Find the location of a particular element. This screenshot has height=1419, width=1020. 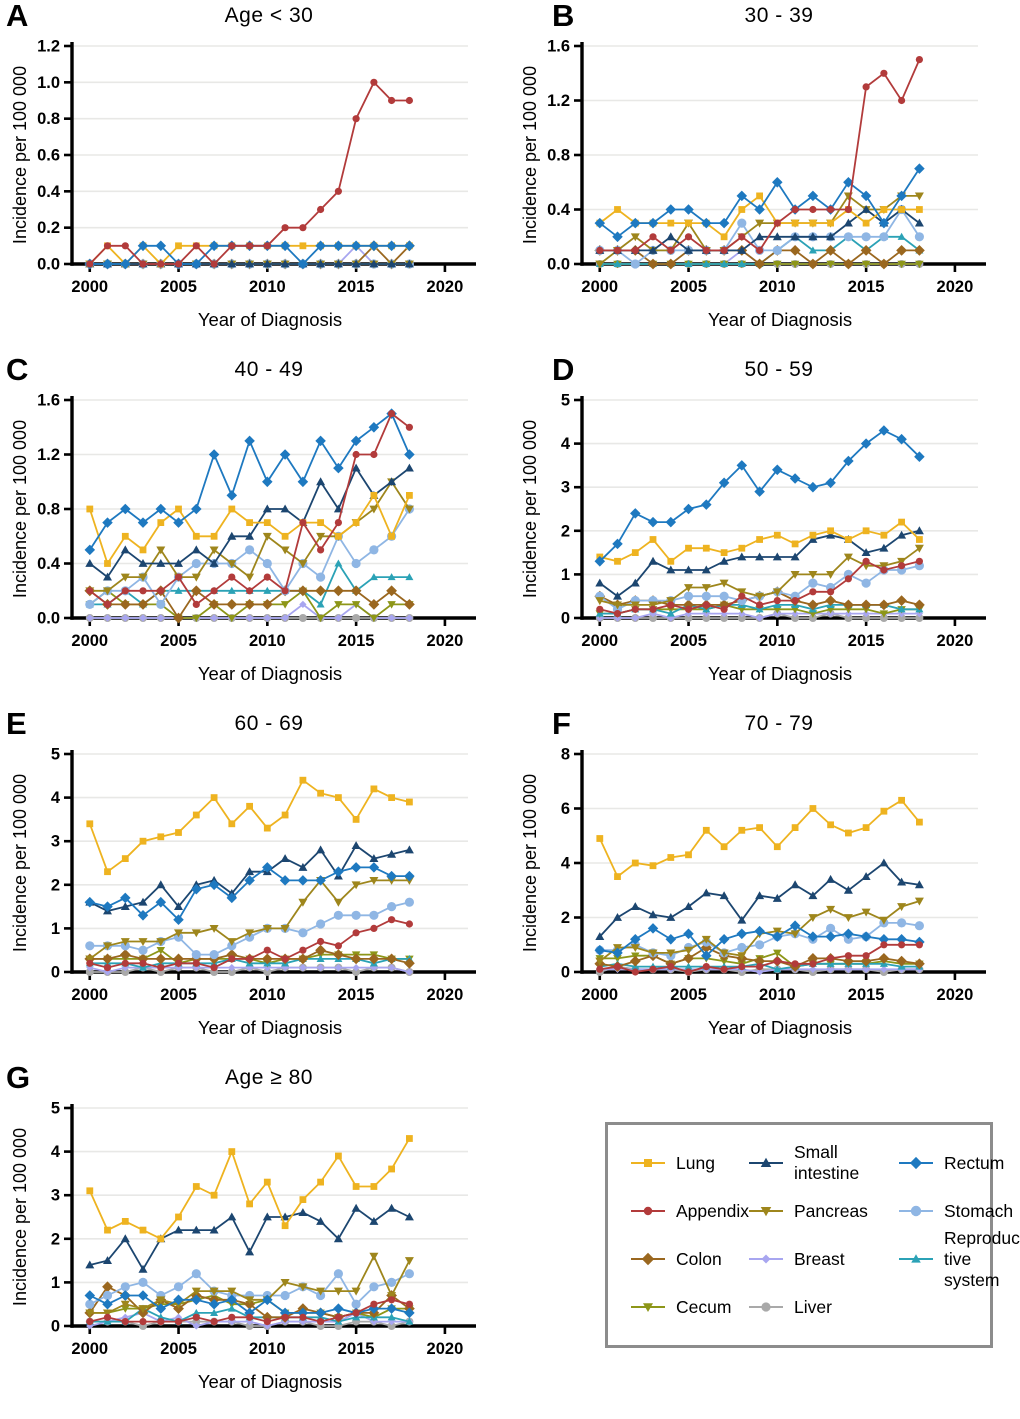

svg-text: 0.2 is located at coordinates (48, 228).